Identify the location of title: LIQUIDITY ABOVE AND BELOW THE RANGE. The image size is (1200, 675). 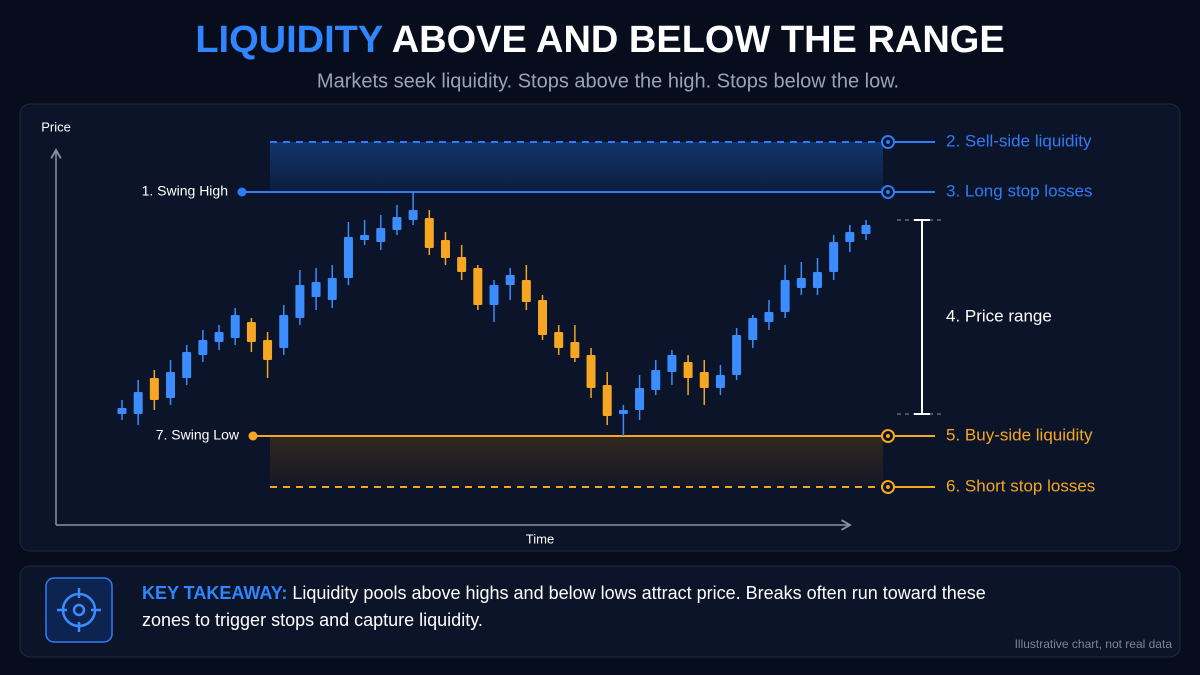
(599, 40).